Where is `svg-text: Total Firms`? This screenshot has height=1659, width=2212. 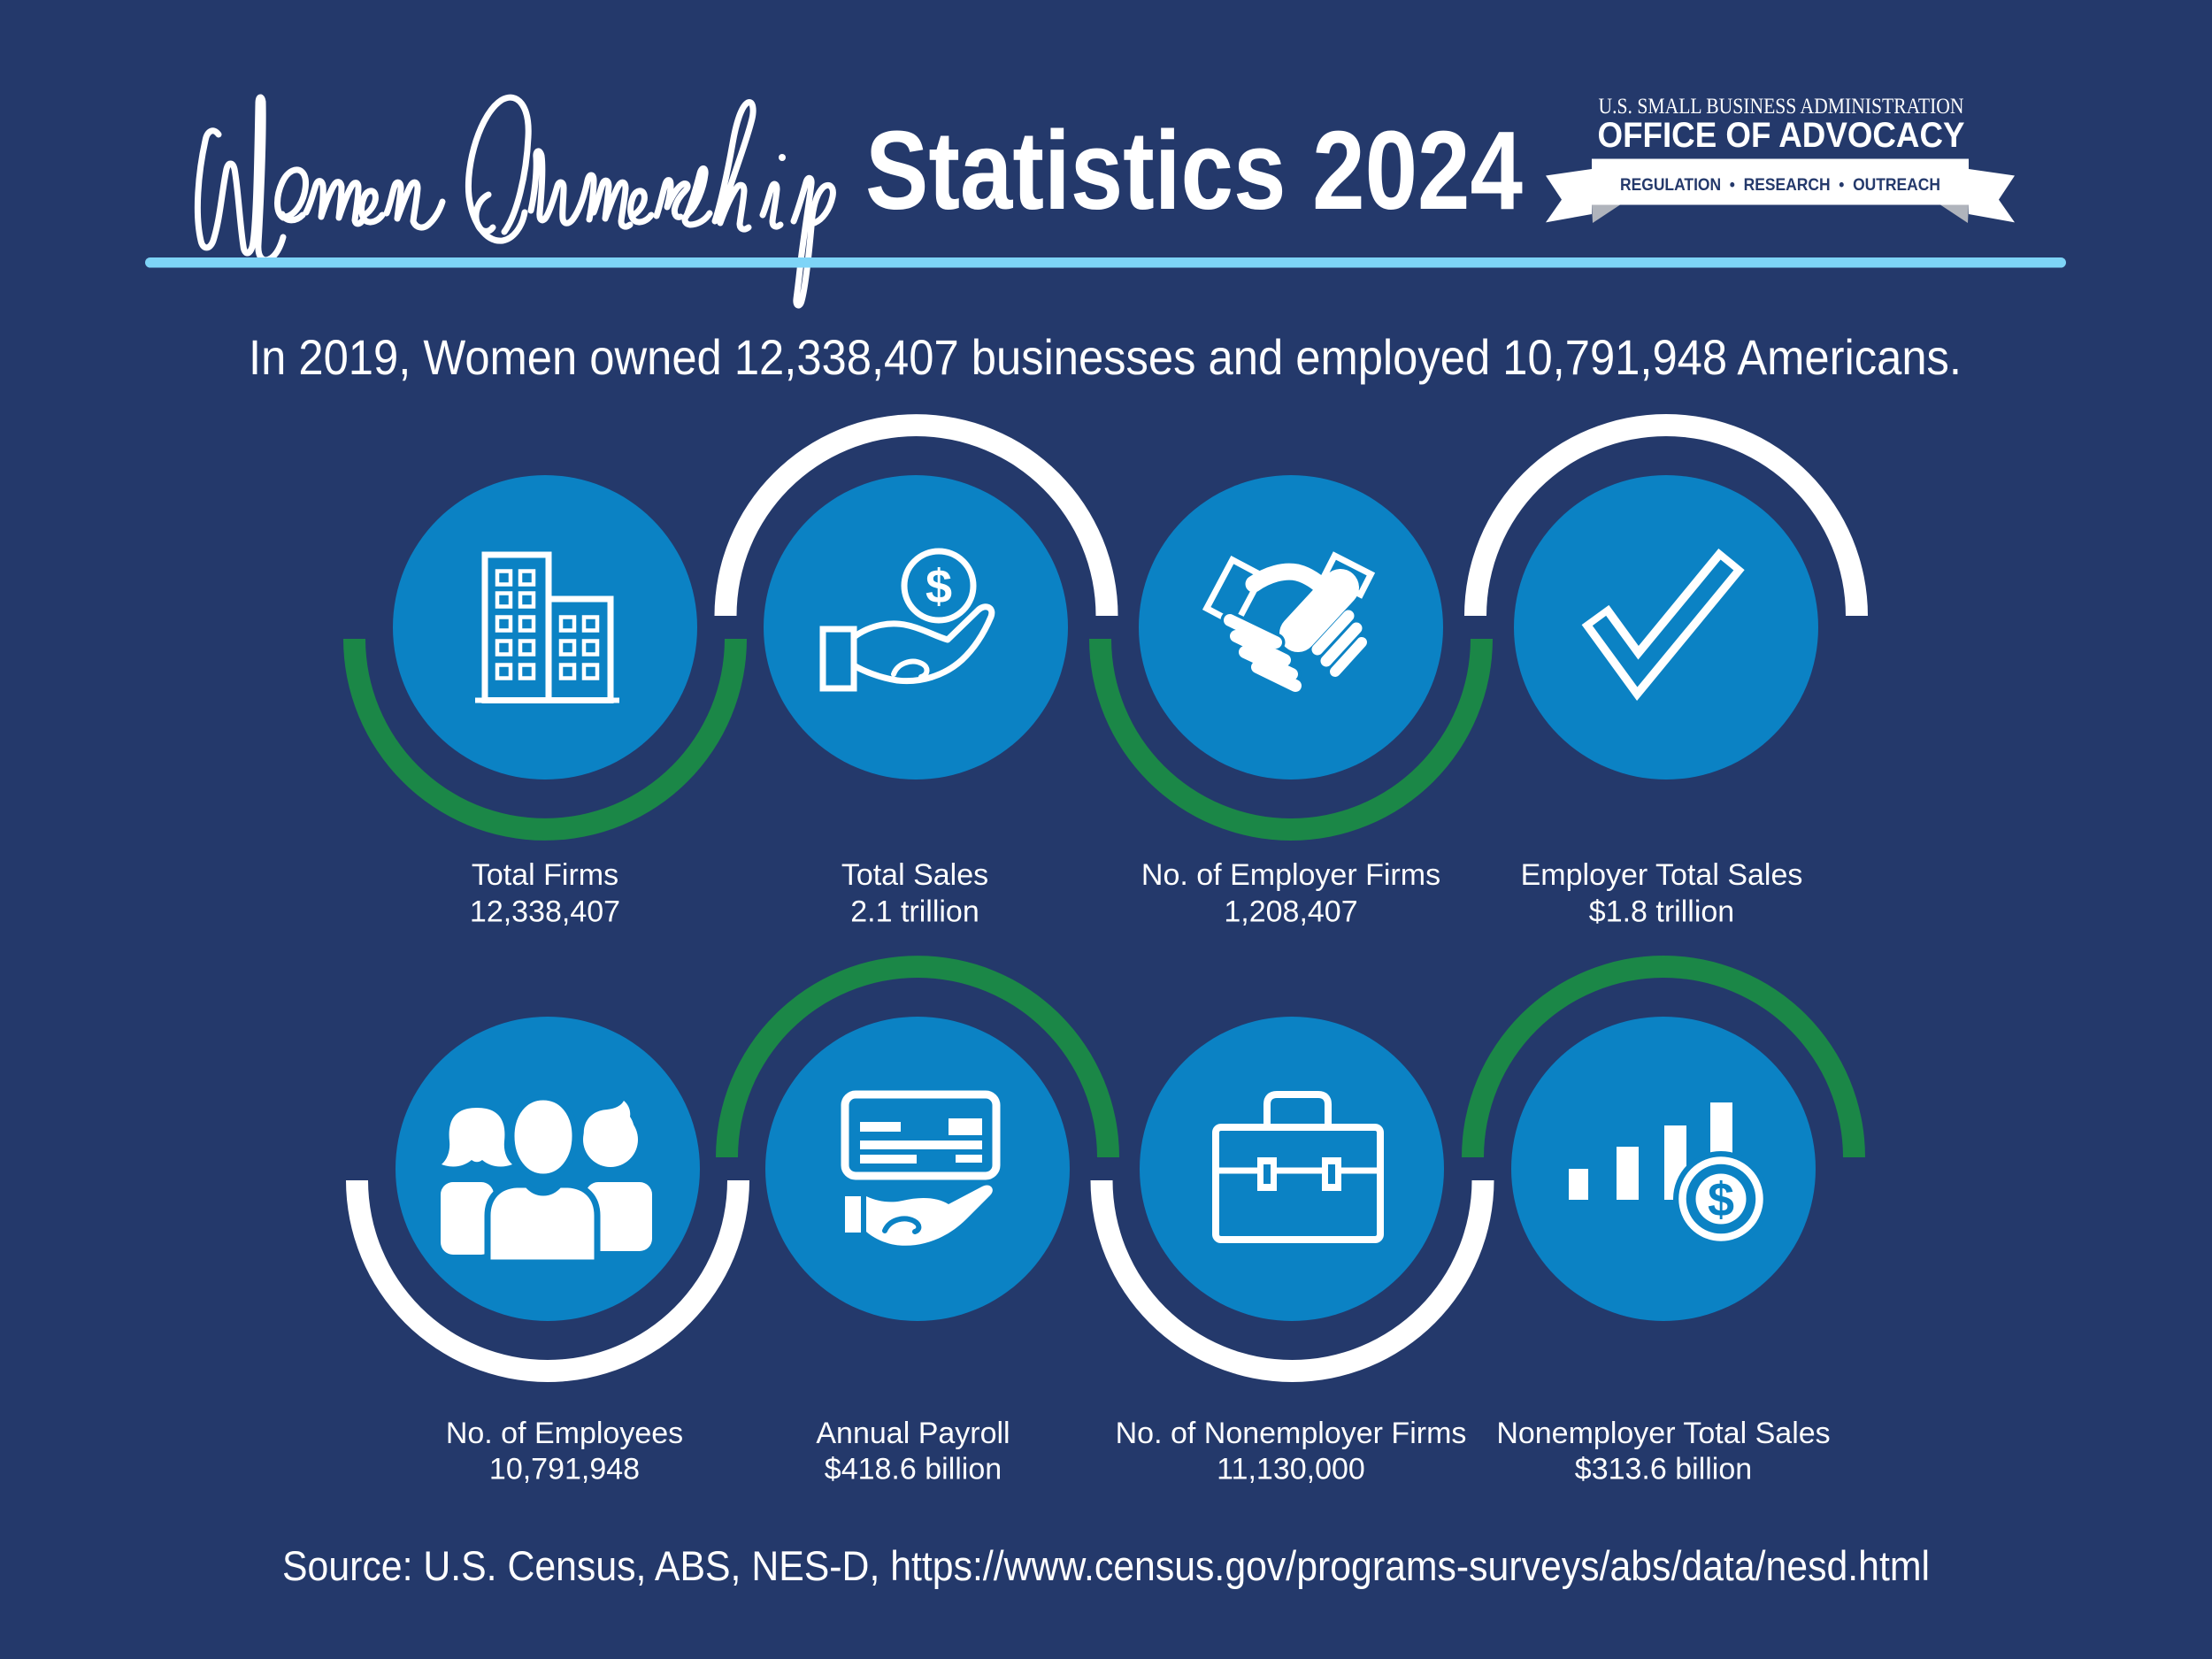 svg-text: Total Firms is located at coordinates (545, 875).